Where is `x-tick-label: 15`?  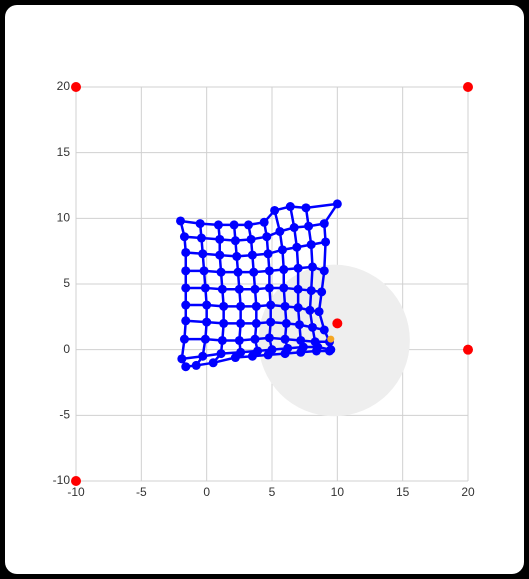
x-tick-label: 15 is located at coordinates (403, 492).